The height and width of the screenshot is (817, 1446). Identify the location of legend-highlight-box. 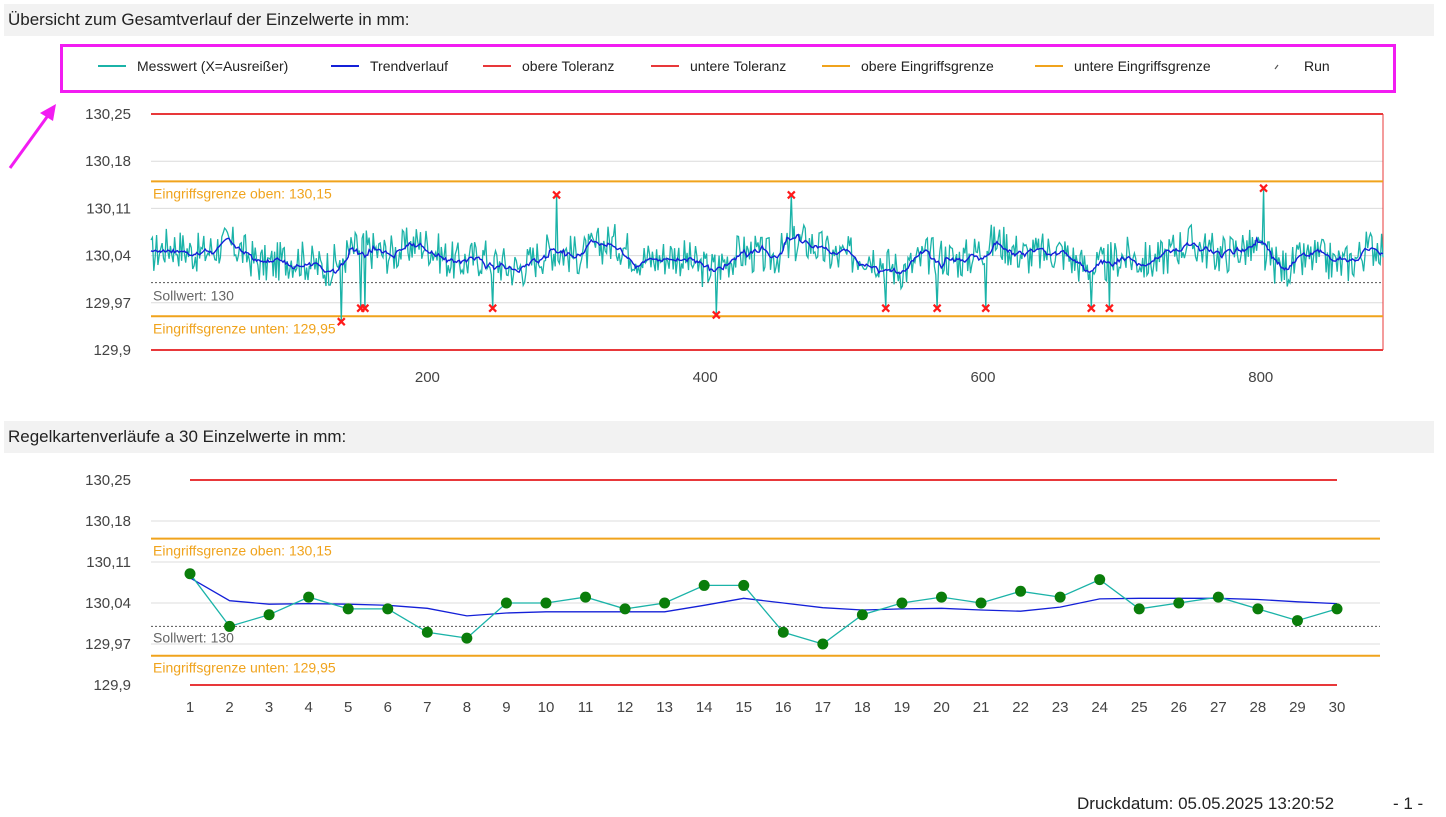
(728, 68).